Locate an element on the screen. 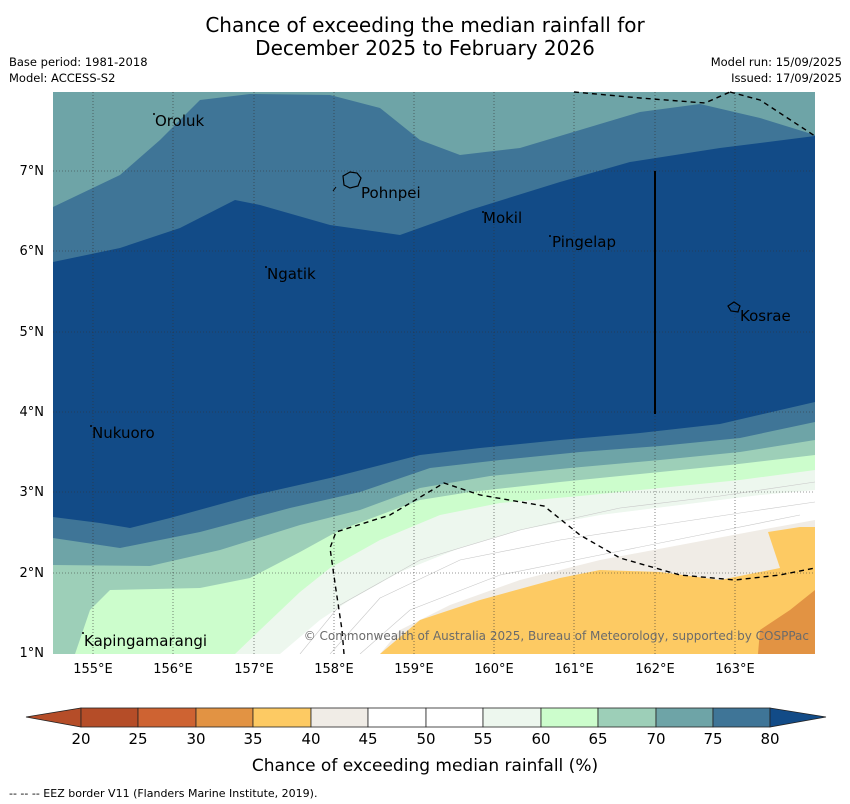 The image size is (850, 804). lon-tick: 156°E is located at coordinates (173, 669).